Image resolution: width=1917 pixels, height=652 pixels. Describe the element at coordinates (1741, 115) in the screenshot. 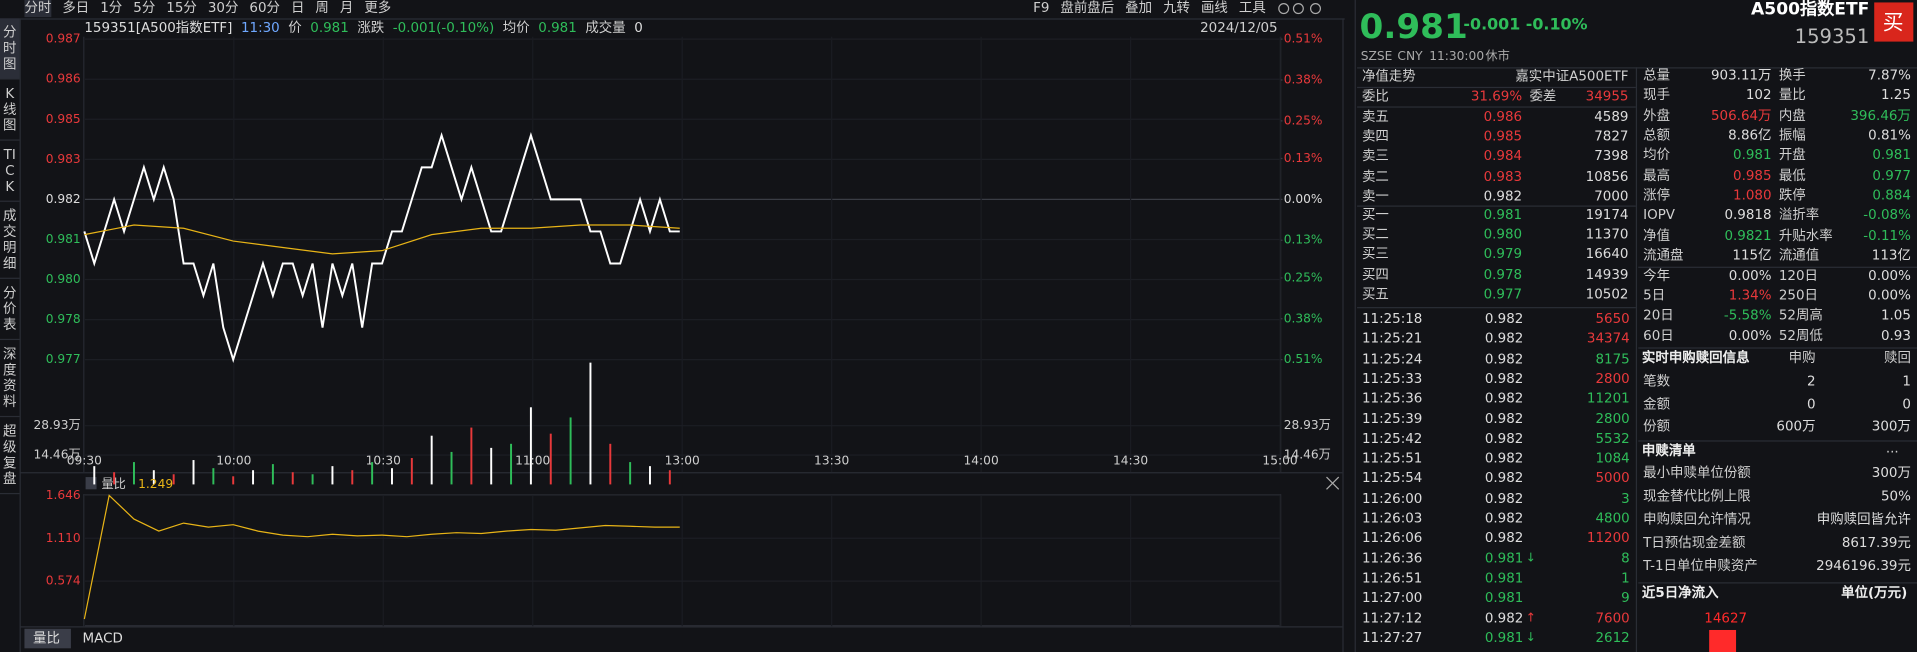

I see `stat-value: 506.64万` at that location.